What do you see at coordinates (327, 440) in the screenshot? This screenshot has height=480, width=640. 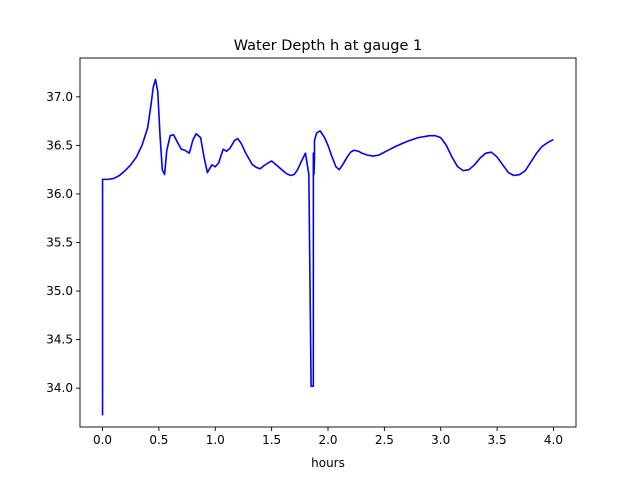 I see `x-tick-label: 2.0` at bounding box center [327, 440].